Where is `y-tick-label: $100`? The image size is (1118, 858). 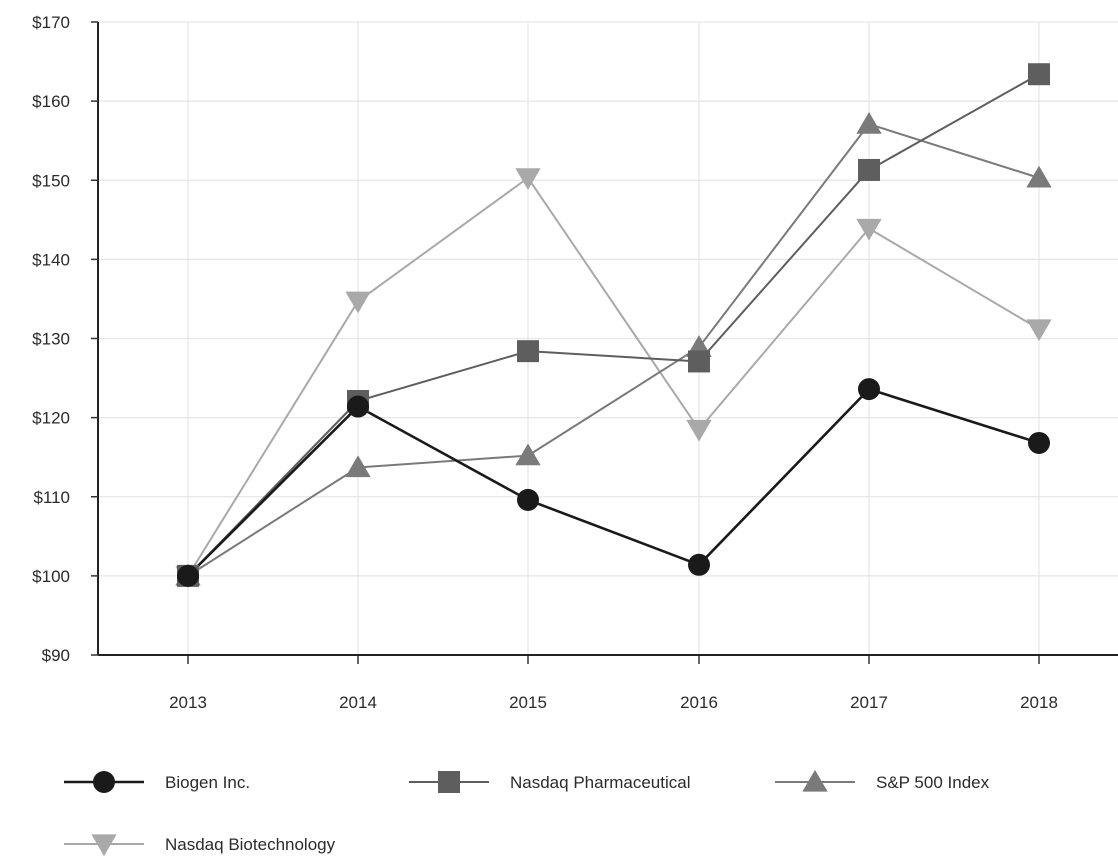
y-tick-label: $100 is located at coordinates (51, 576).